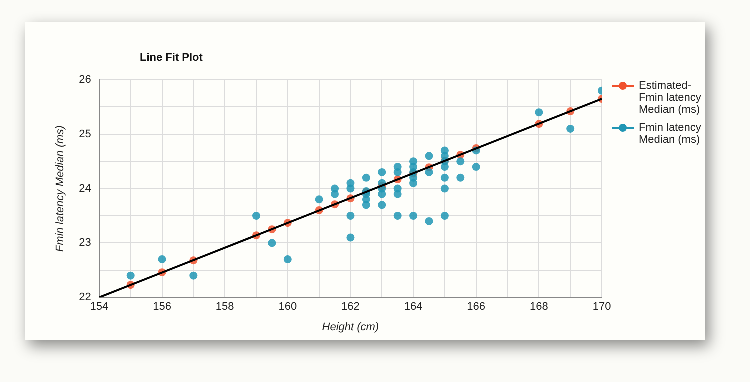 This screenshot has height=382, width=750. I want to click on x-tick-label: 170, so click(602, 307).